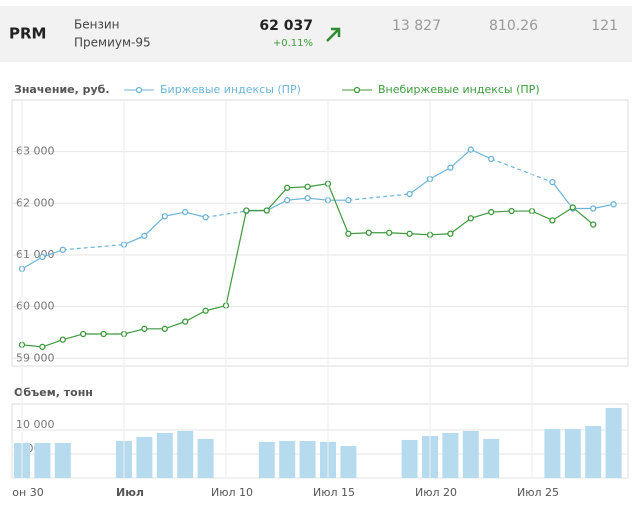  What do you see at coordinates (35, 202) in the screenshot?
I see `y-tick-label: 62 000` at bounding box center [35, 202].